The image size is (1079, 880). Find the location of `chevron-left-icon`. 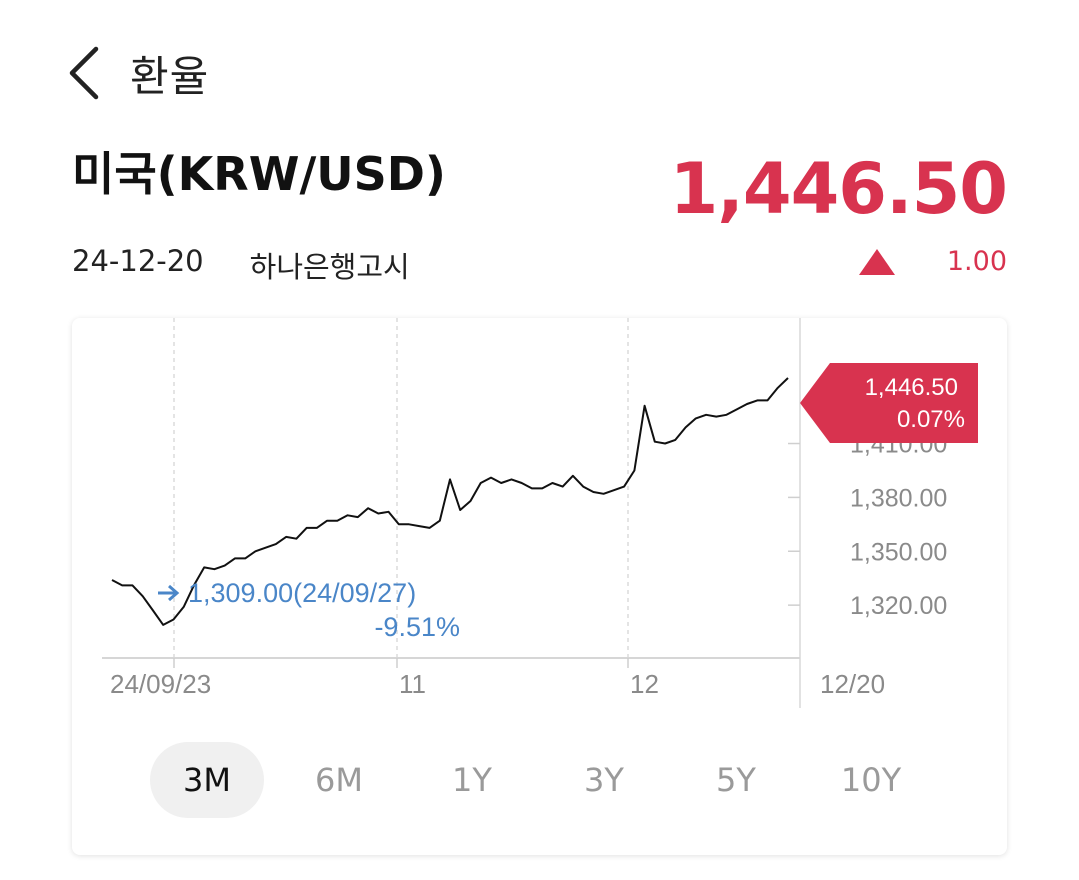

chevron-left-icon is located at coordinates (84, 73).